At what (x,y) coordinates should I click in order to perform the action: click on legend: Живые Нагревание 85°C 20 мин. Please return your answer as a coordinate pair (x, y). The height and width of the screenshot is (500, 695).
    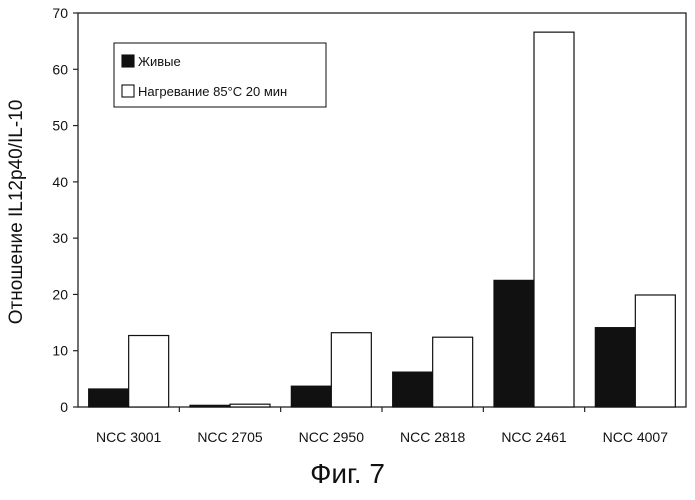
    Looking at the image, I should click on (220, 75).